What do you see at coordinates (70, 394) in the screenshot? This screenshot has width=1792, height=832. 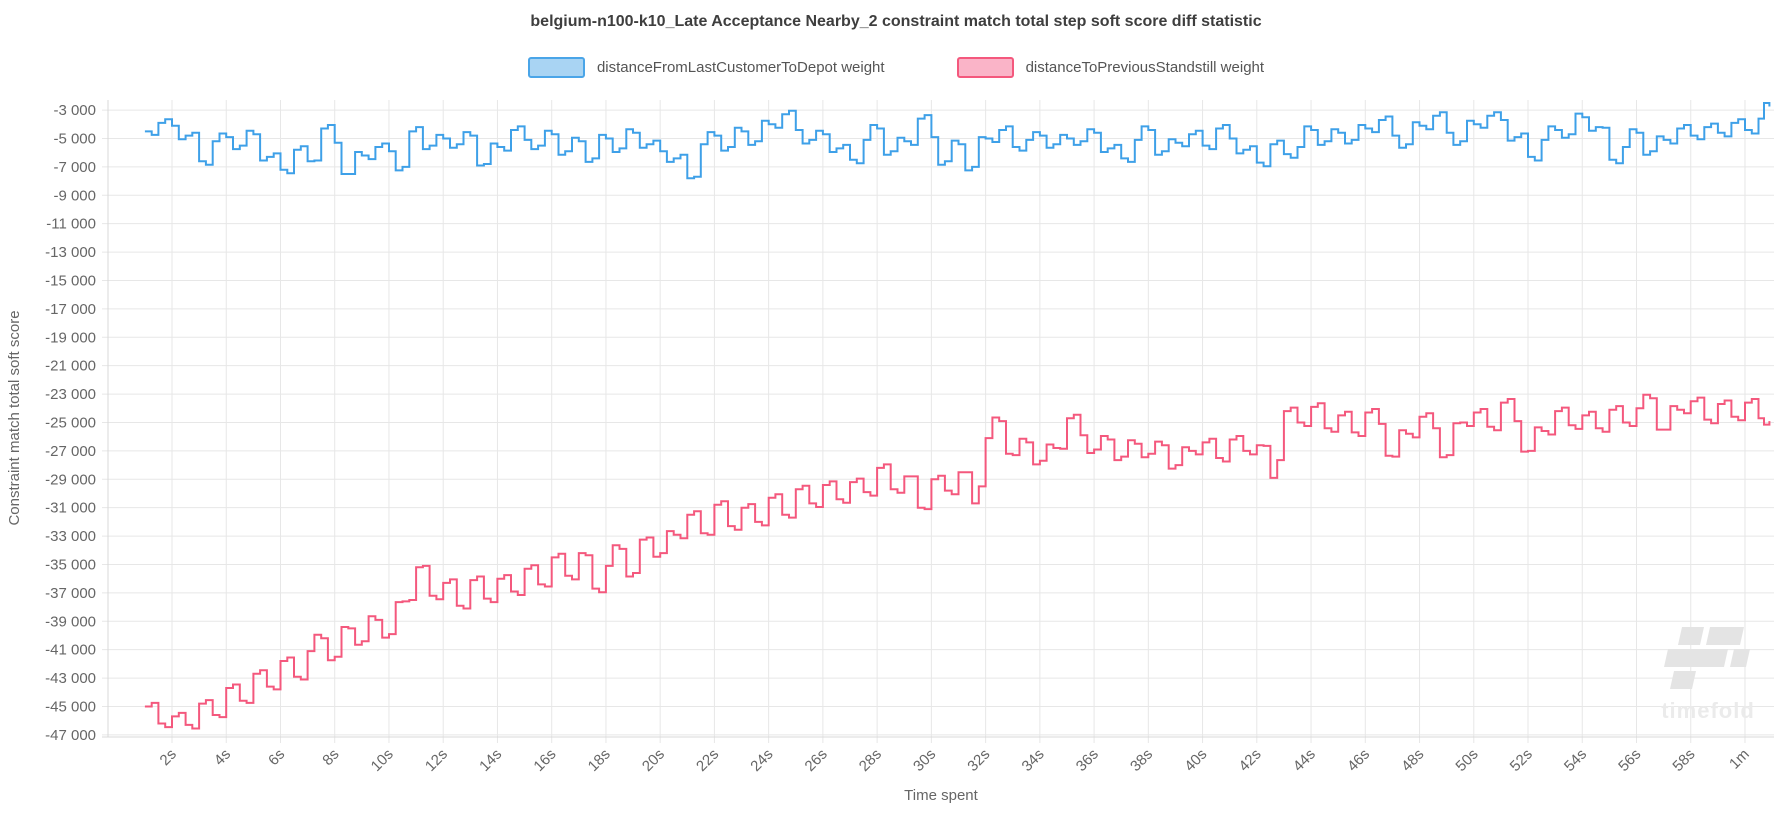 I see `y-tick-label: -23 000` at bounding box center [70, 394].